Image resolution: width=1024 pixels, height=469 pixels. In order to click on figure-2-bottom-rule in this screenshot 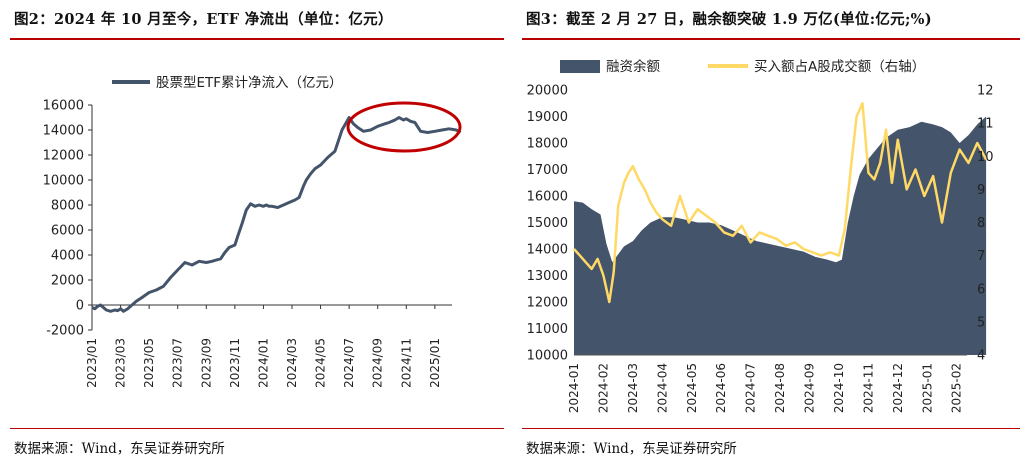, I will do `click(257, 428)`.